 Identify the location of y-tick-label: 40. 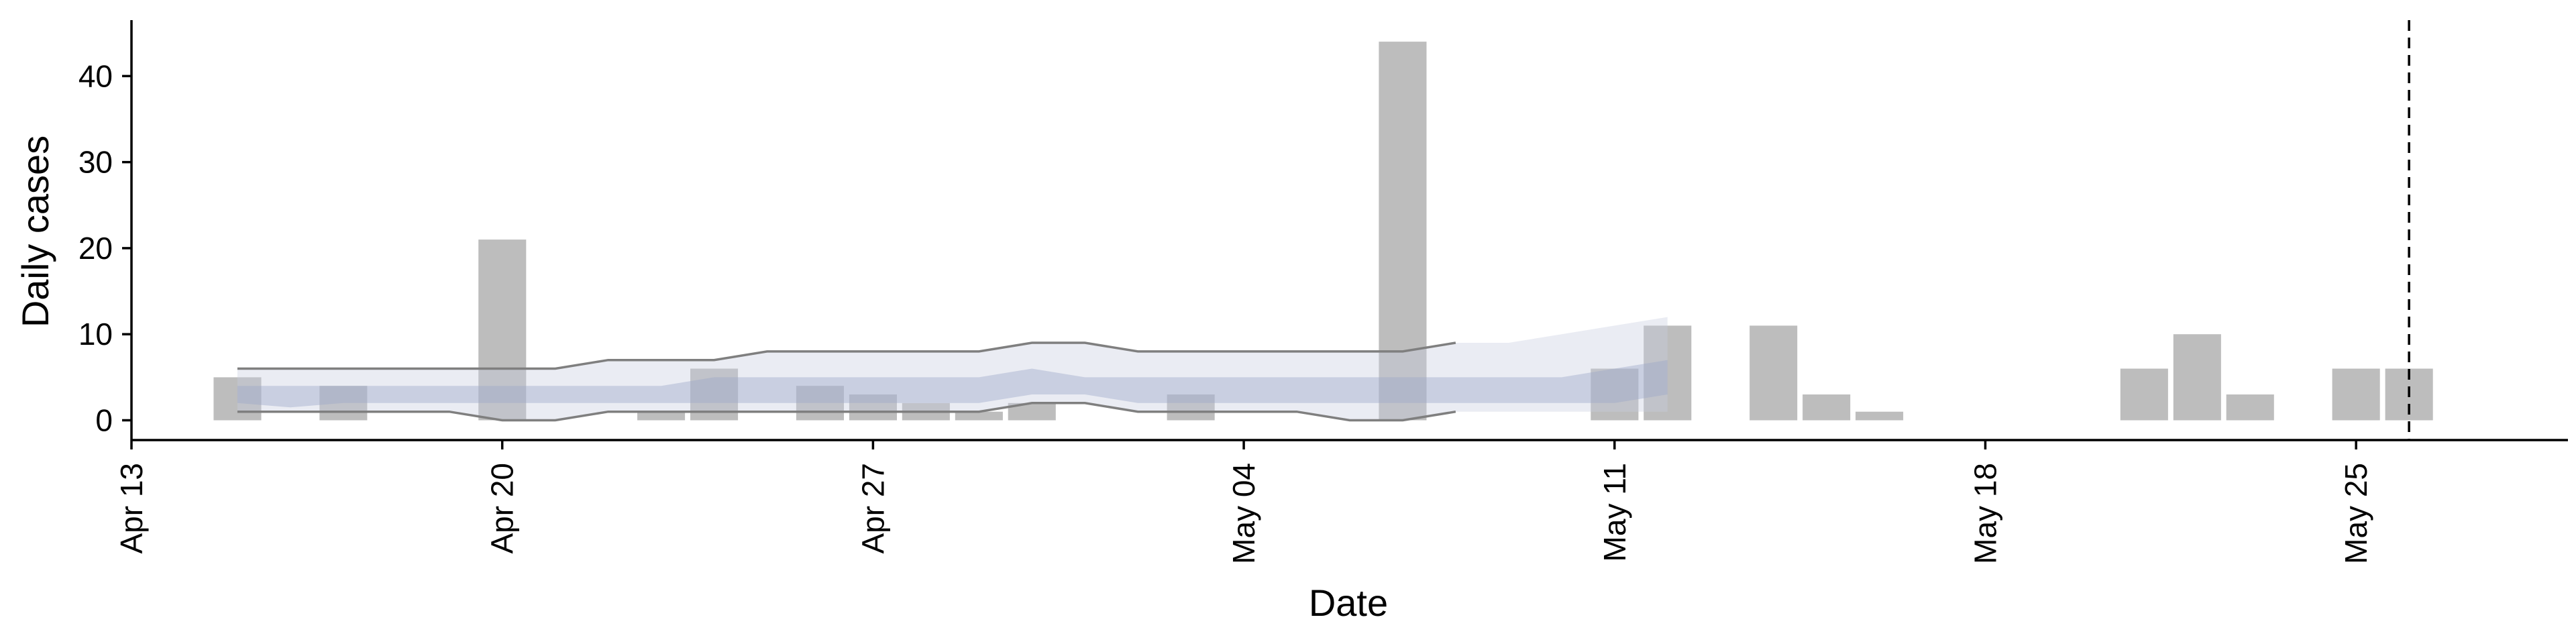
(95, 75).